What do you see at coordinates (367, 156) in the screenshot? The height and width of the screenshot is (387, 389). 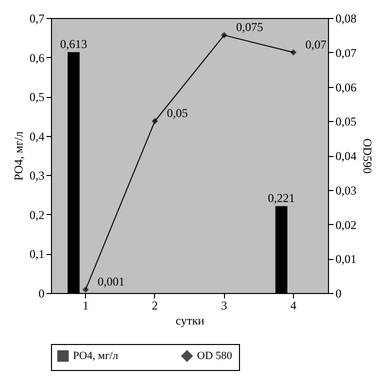 I see `y2-axis-title: OD590` at bounding box center [367, 156].